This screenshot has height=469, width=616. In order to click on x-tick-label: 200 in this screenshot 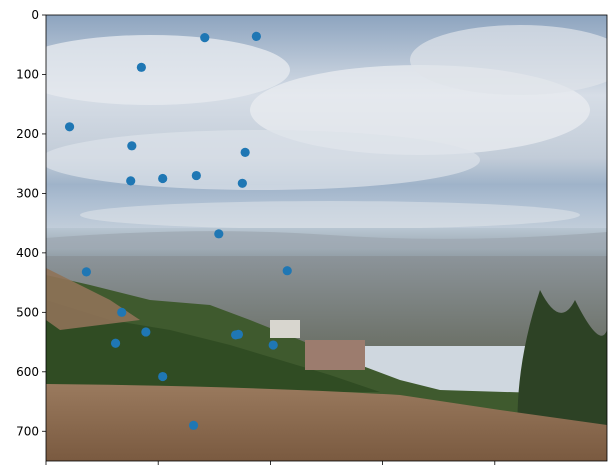, I will do `click(158, 468)`.